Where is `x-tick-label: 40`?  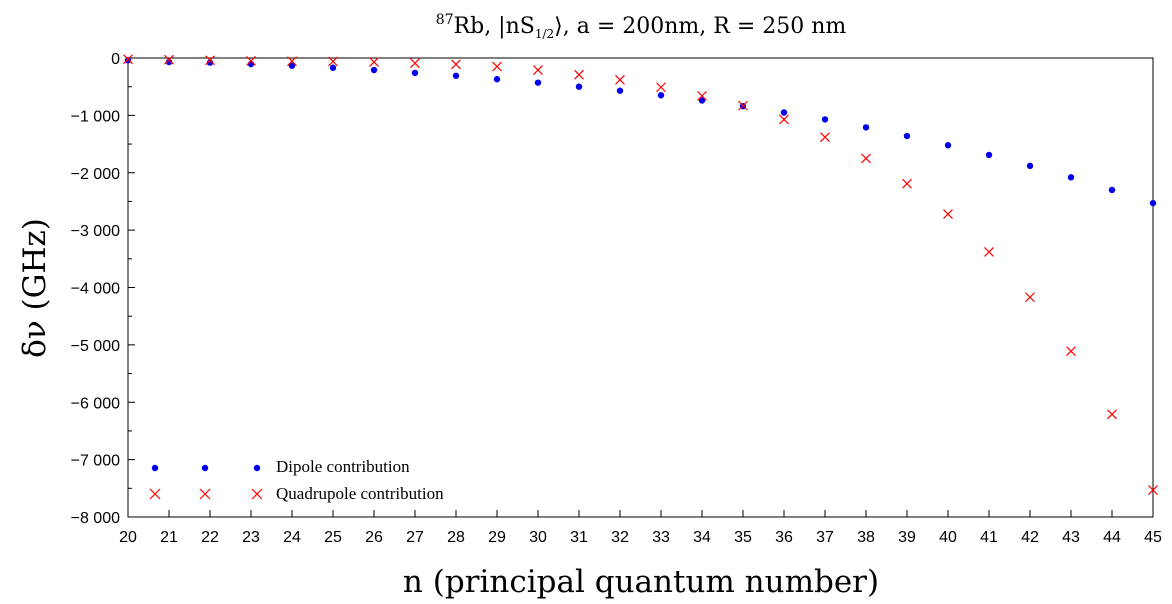 x-tick-label: 40 is located at coordinates (948, 537).